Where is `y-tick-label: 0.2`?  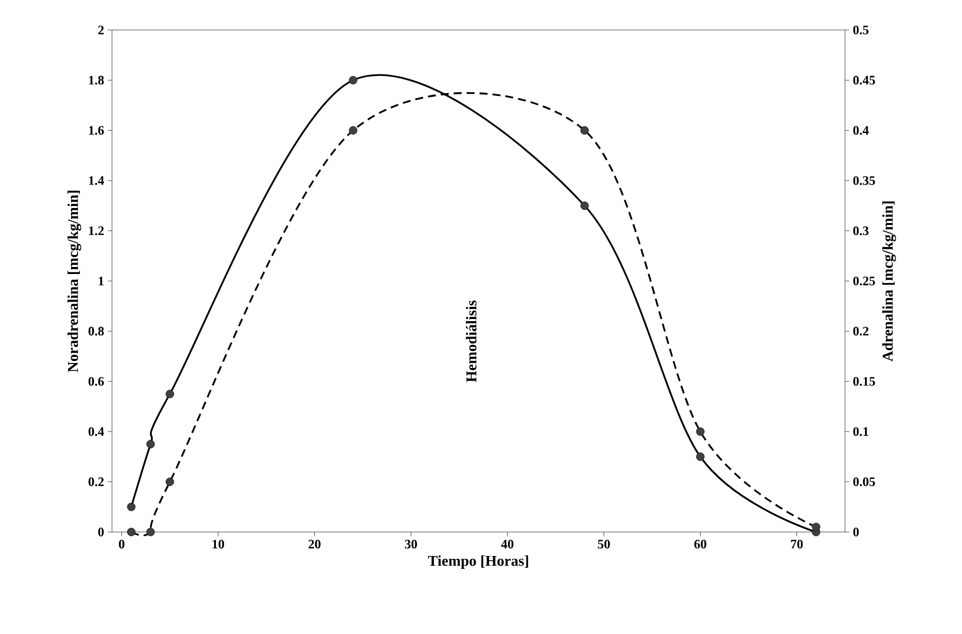
y-tick-label: 0.2 is located at coordinates (96, 481).